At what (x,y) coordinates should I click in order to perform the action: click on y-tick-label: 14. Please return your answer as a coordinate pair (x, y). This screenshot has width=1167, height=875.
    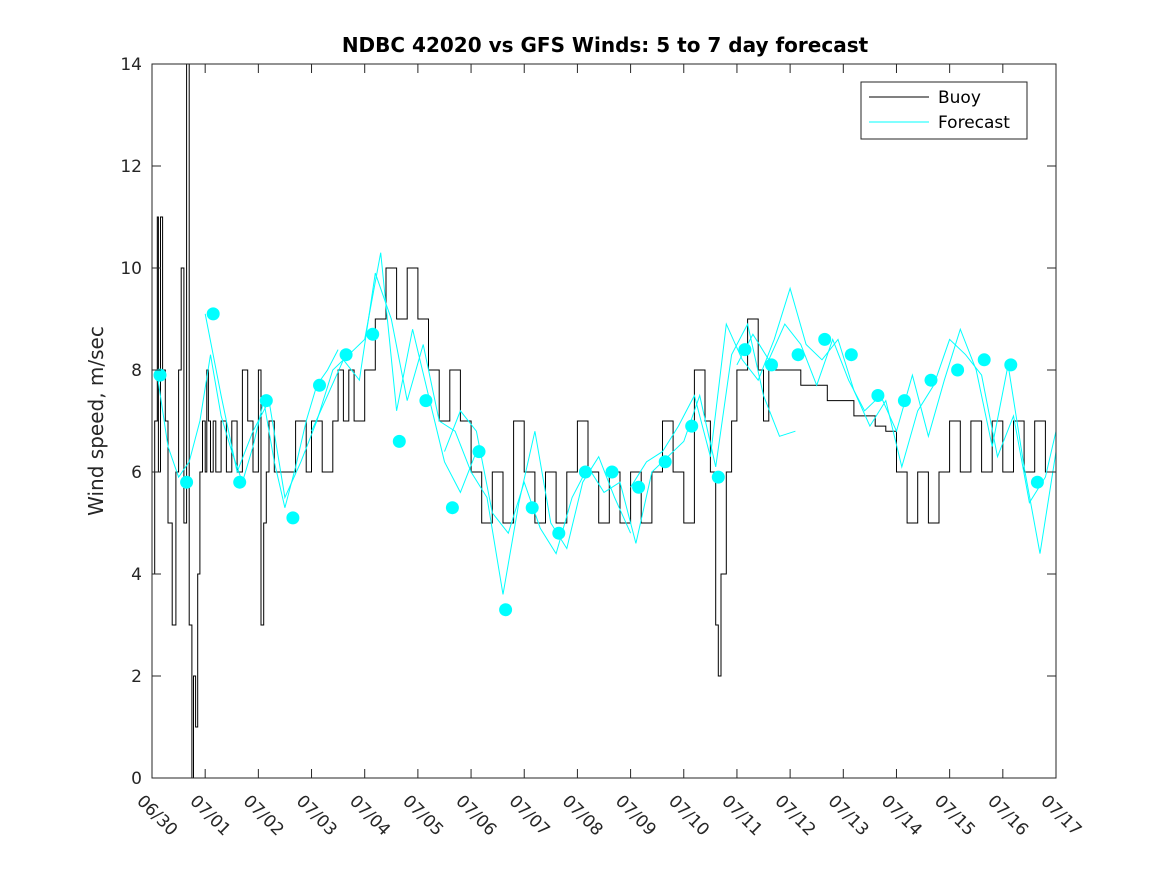
    Looking at the image, I should click on (131, 65).